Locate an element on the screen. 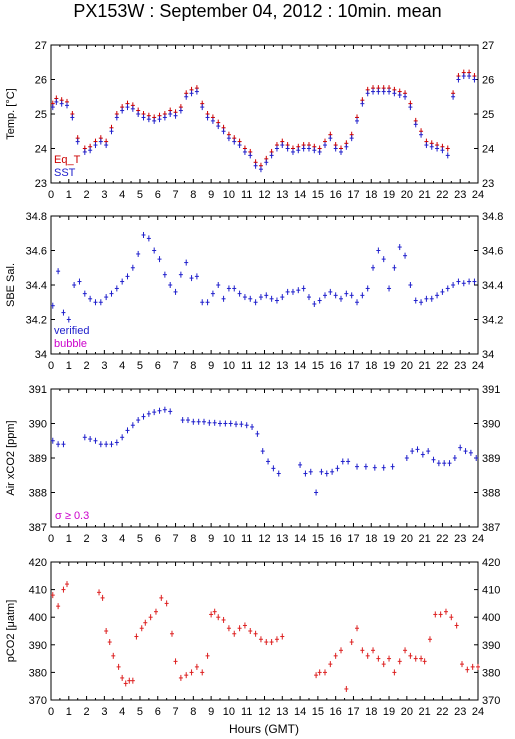  x-tick-label: 21 is located at coordinates (425, 366).